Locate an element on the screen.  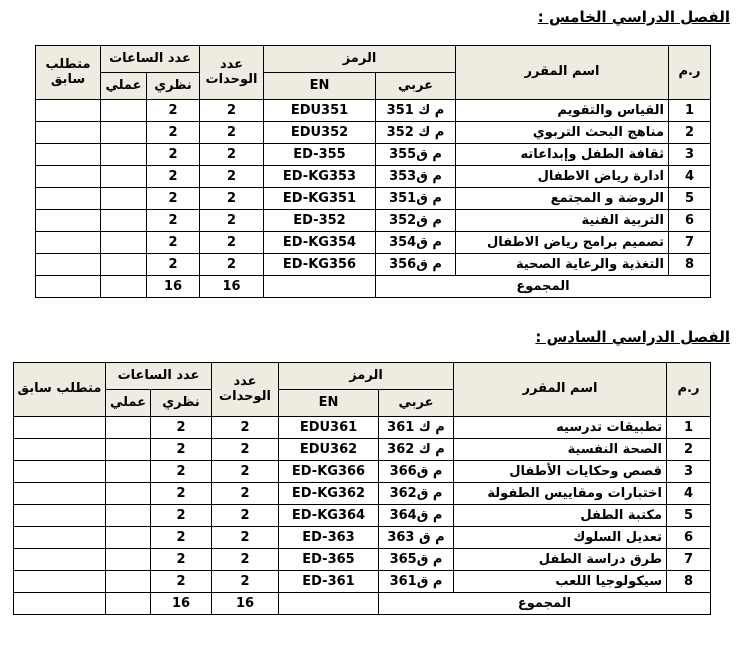
cell-course-name: ادارة رياض الاطفال is located at coordinates (562, 176).